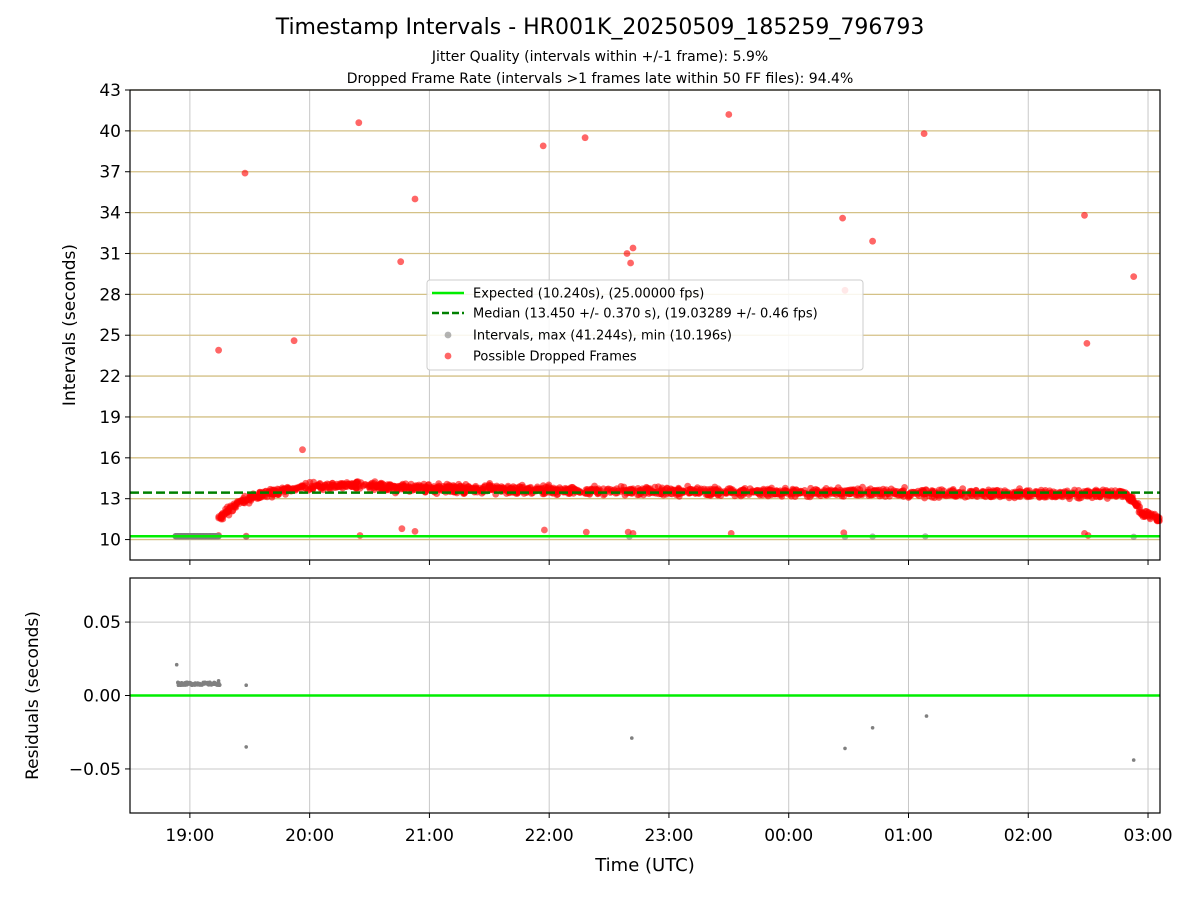  I want to click on bottom-y-ticks: −0.05 0.00 0.05, so click(99, 696).